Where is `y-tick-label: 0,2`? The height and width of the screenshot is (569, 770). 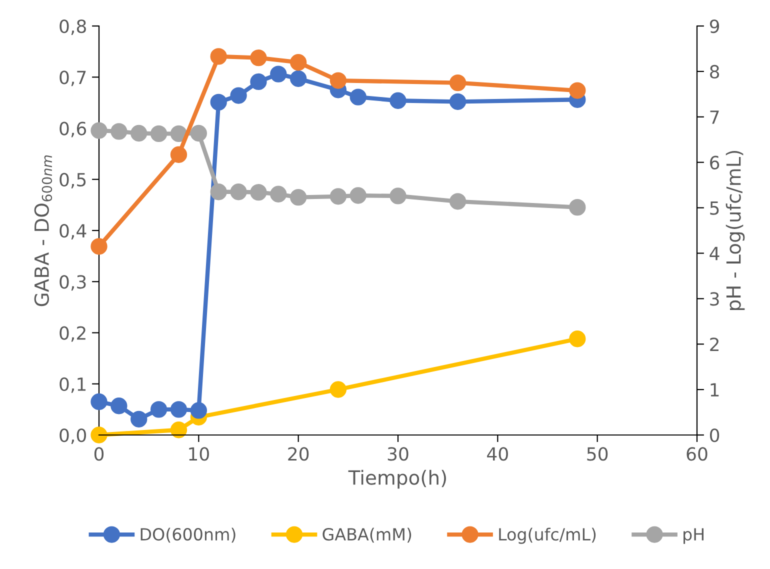 y-tick-label: 0,2 is located at coordinates (73, 334).